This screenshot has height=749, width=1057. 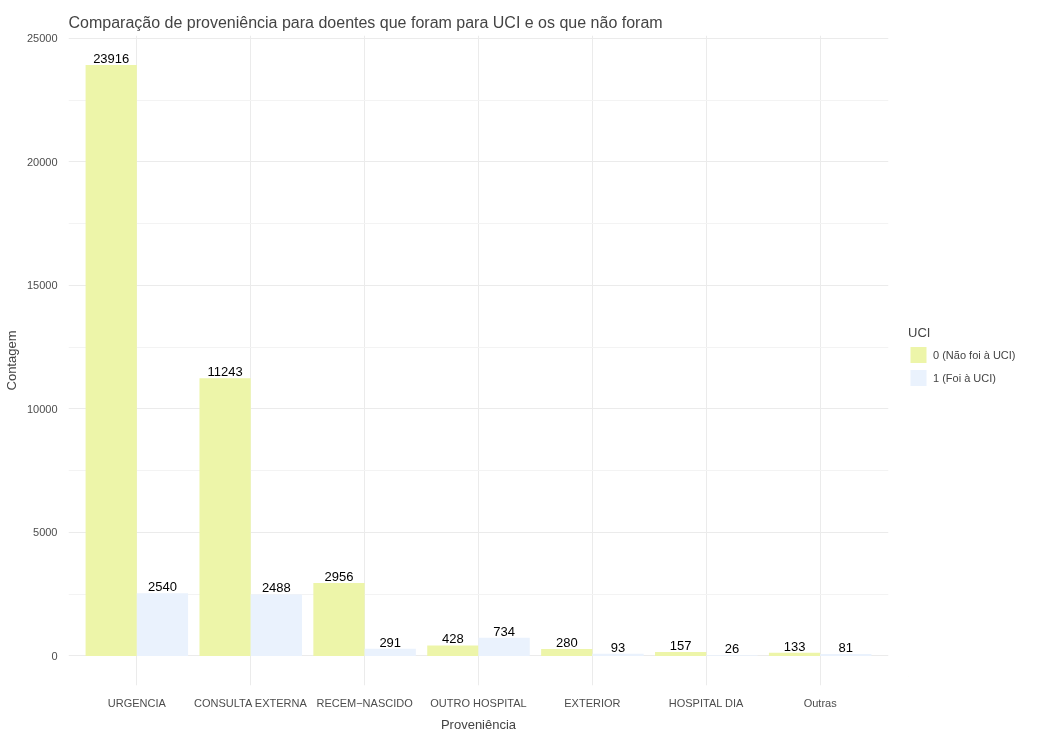 I want to click on x-tick-label: EXTERIOR, so click(x=592, y=702).